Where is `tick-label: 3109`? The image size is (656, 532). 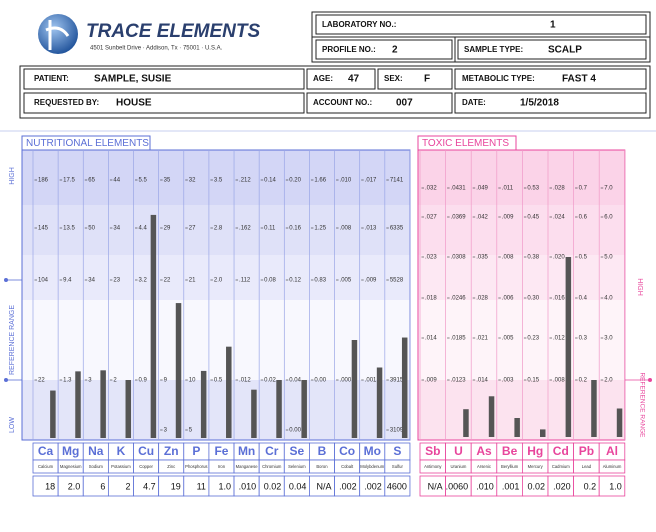
tick-label: 3109 is located at coordinates (397, 431).